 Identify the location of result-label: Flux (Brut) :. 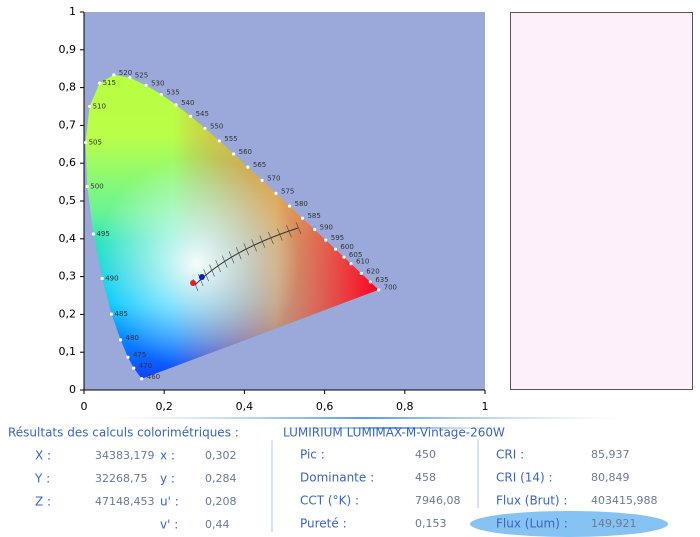
(531, 501).